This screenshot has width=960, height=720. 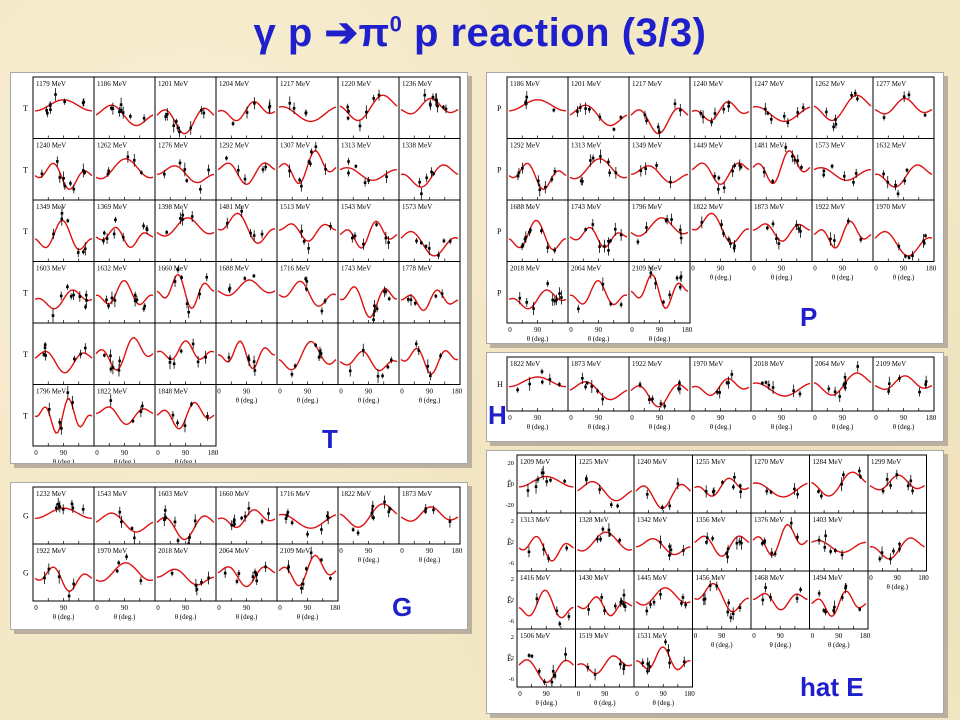 What do you see at coordinates (509, 542) in the screenshot?
I see `y-axis-label: Ê` at bounding box center [509, 542].